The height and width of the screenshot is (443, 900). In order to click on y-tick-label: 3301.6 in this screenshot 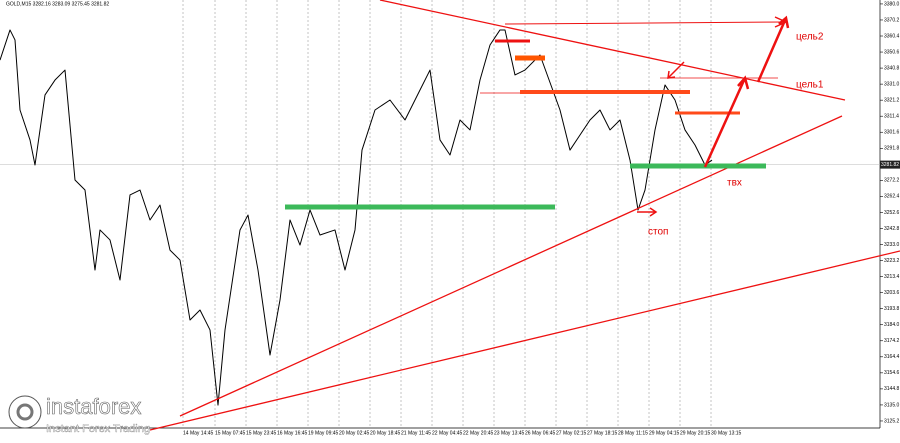, I will do `click(892, 133)`.